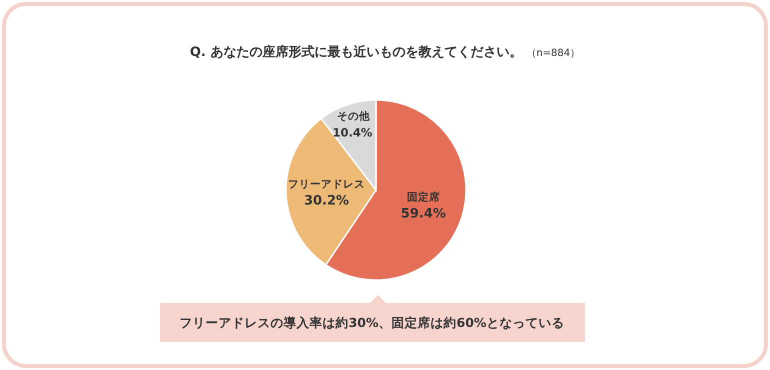  I want to click on slice-label: その他, so click(353, 116).